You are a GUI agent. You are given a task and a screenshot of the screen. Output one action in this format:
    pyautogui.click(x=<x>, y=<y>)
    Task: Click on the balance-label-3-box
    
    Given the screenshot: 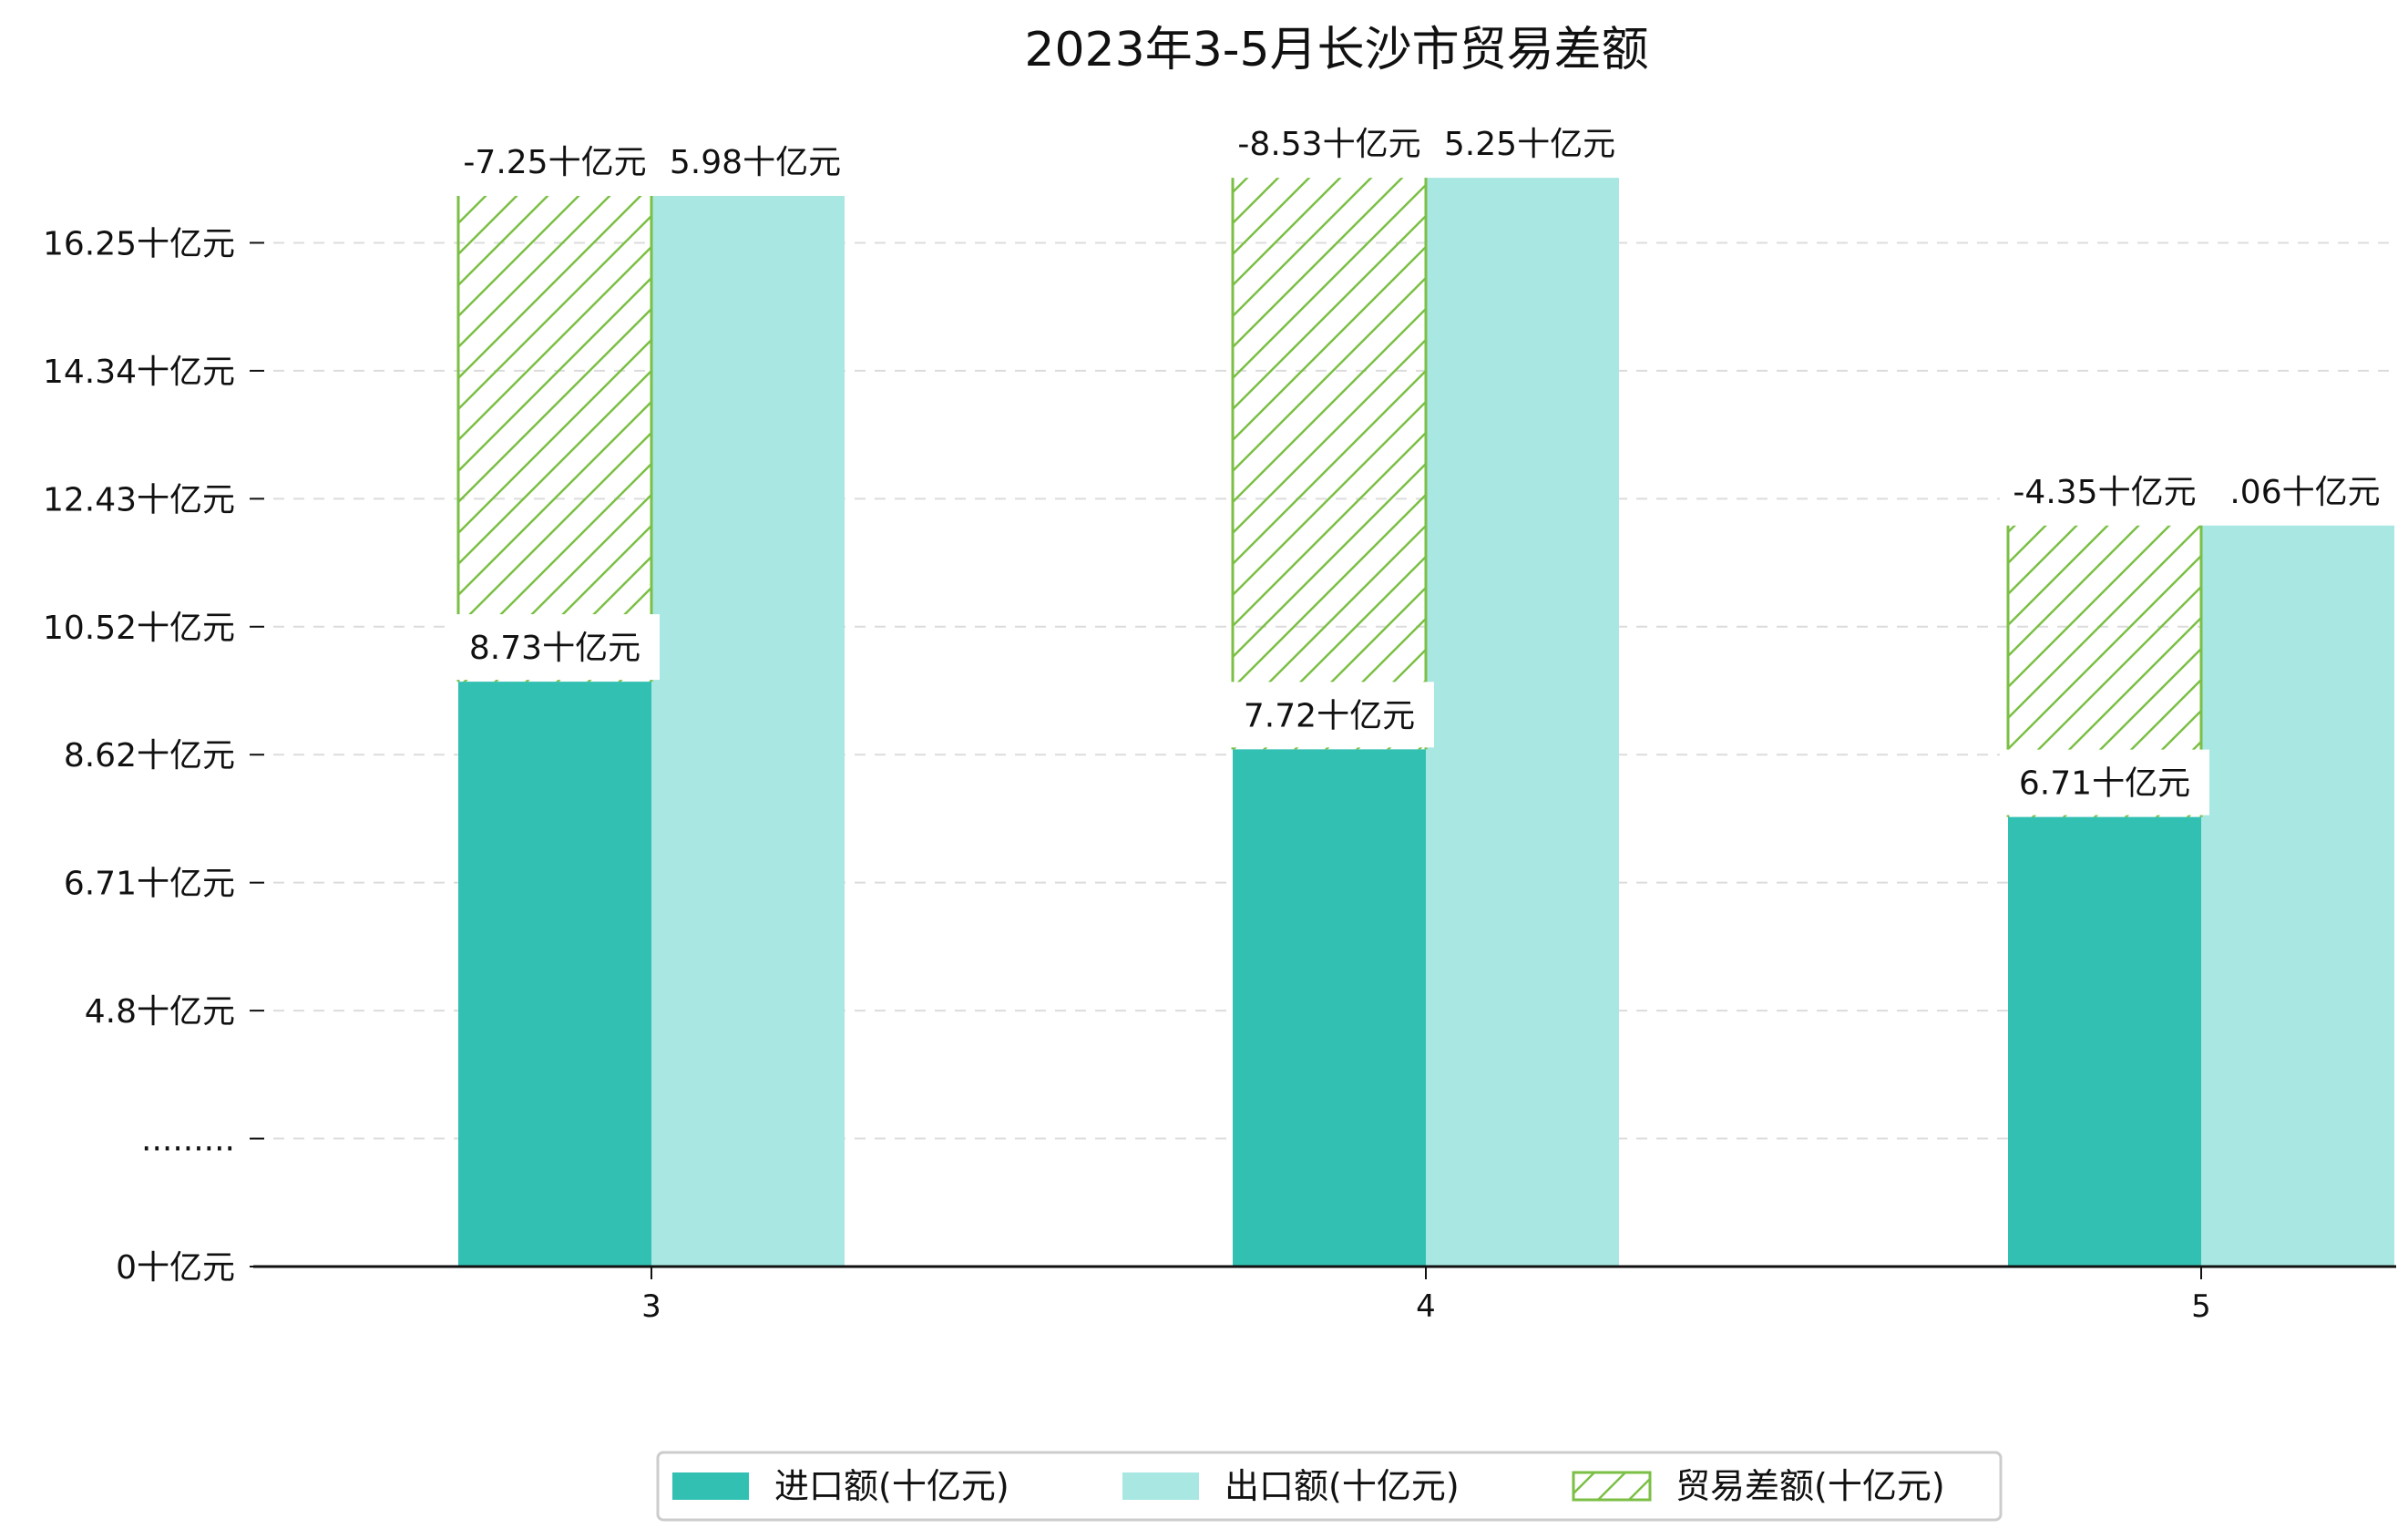 What is the action you would take?
    pyautogui.click(x=555, y=161)
    